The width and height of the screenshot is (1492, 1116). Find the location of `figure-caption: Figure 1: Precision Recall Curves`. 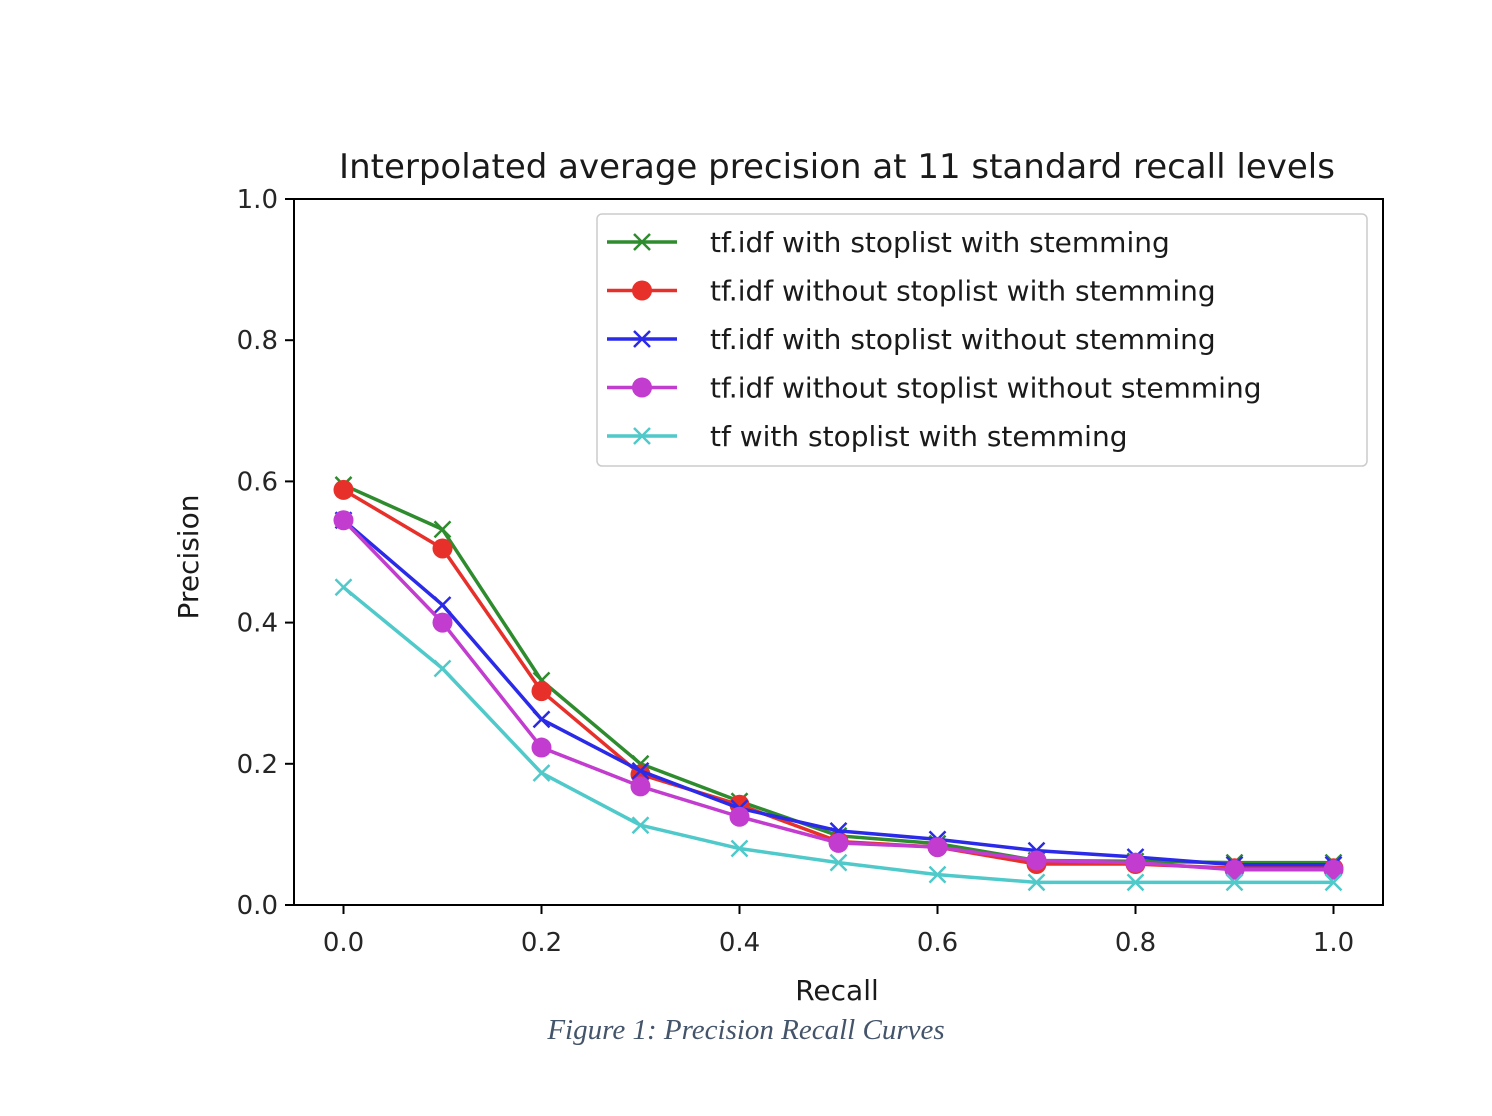

figure-caption: Figure 1: Precision Recall Curves is located at coordinates (746, 1030).